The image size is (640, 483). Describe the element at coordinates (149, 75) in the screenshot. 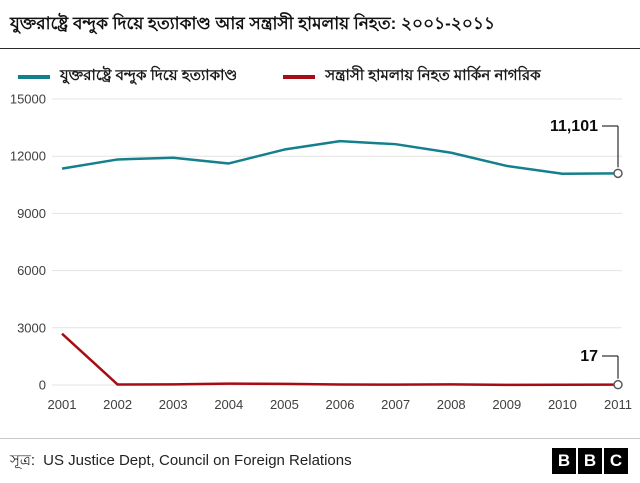

I see `legend-label: যুক্তরাষ্ট্রে বন্দুক দিয়ে হত্যাকাণ্ড` at that location.